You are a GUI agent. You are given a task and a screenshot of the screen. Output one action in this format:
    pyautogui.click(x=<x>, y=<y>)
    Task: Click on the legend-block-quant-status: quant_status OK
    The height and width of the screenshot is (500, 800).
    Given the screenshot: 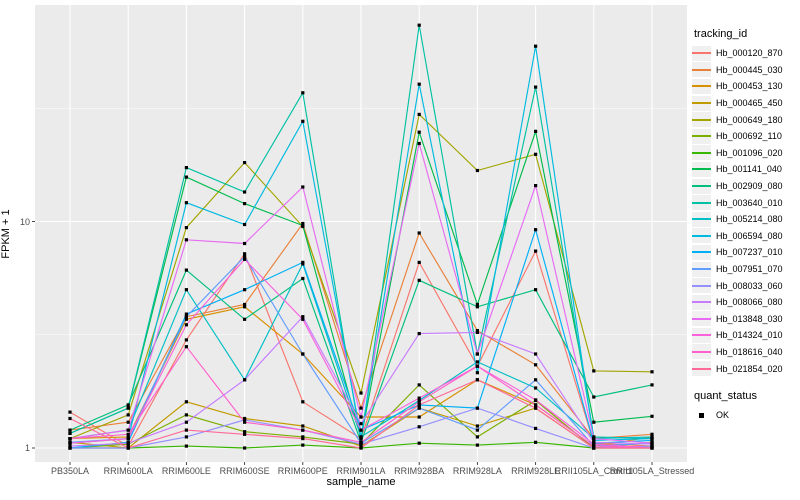 What is the action you would take?
    pyautogui.click(x=745, y=407)
    